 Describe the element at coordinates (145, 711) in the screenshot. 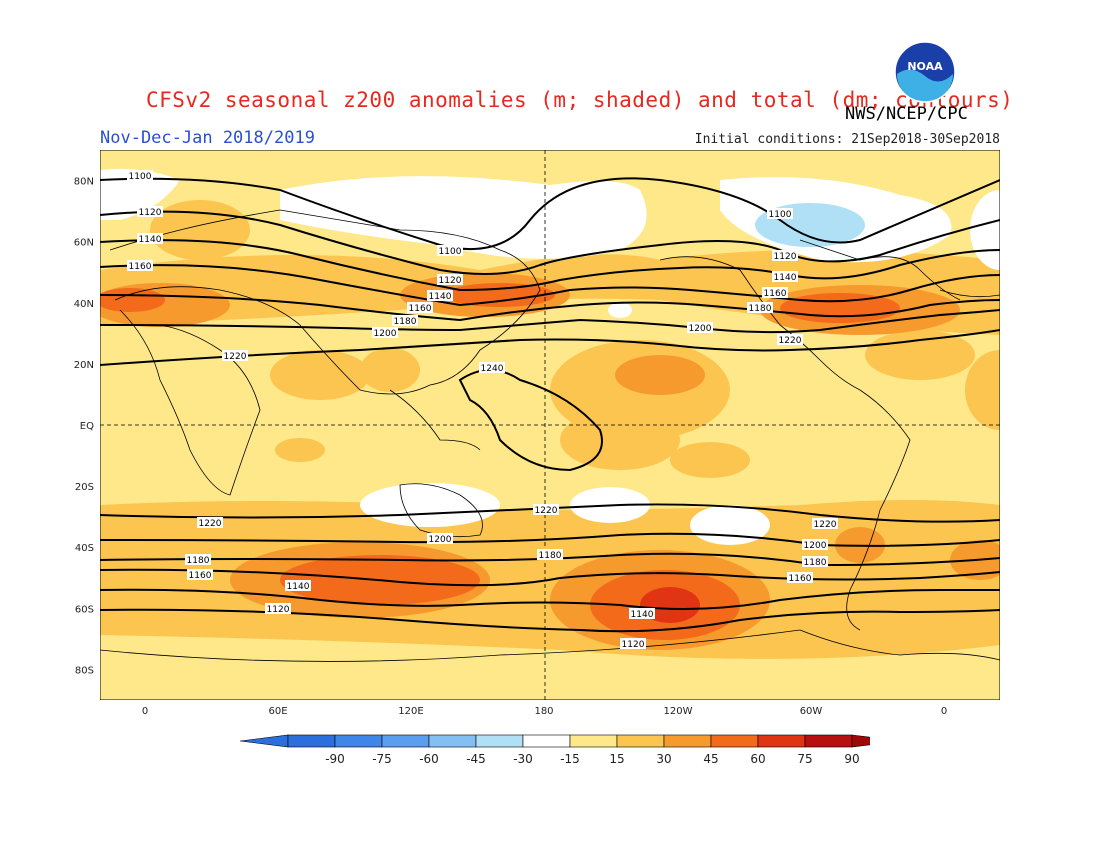

I see `lon-tick-label: 0` at that location.